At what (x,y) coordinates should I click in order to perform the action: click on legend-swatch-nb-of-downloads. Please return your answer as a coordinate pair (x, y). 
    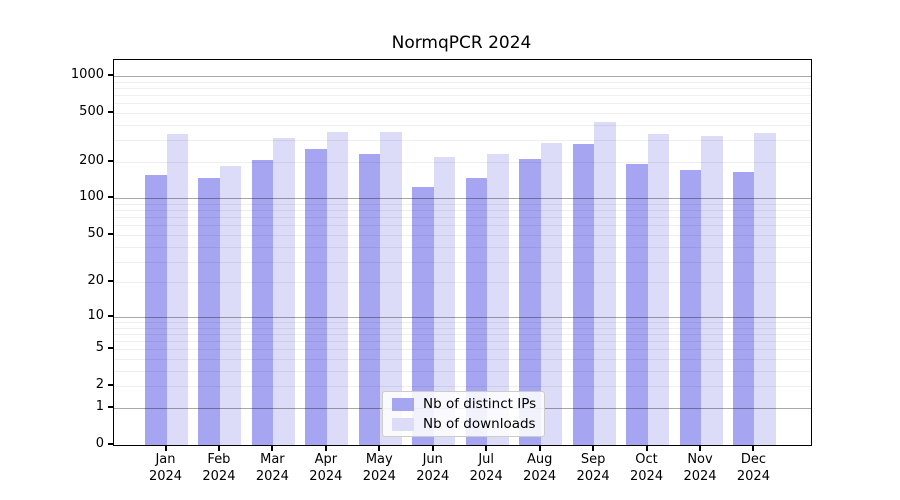
    Looking at the image, I should click on (403, 424).